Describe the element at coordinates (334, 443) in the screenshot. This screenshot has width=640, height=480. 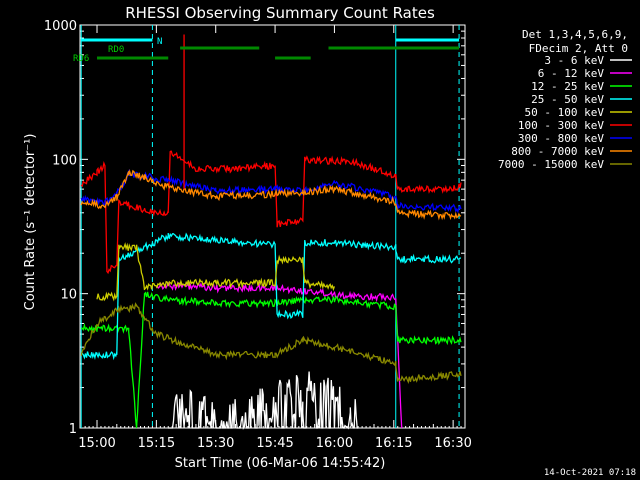
I see `x-tick-label: 16:00` at that location.